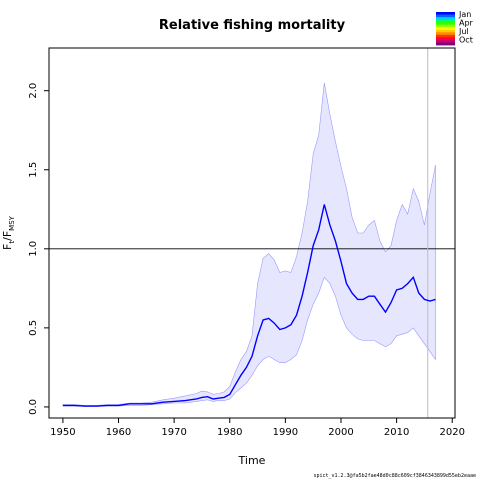 Image resolution: width=480 pixels, height=480 pixels. Describe the element at coordinates (257, 428) in the screenshot. I see `x-axis: 1950 1960 1970 1980 1990 2000 2010 2020` at that location.